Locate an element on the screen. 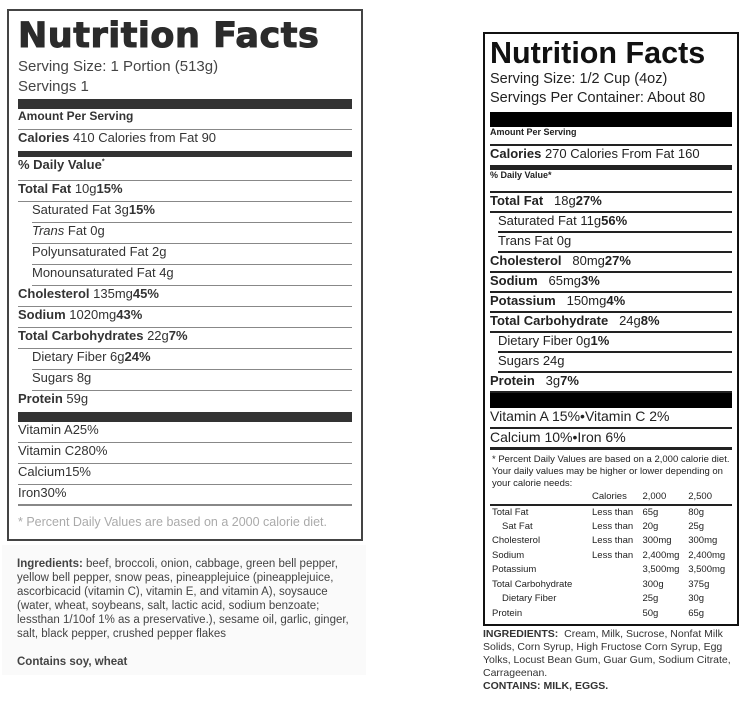 The height and width of the screenshot is (705, 750). nutrient-label: Total Fat 18g is located at coordinates (533, 200).